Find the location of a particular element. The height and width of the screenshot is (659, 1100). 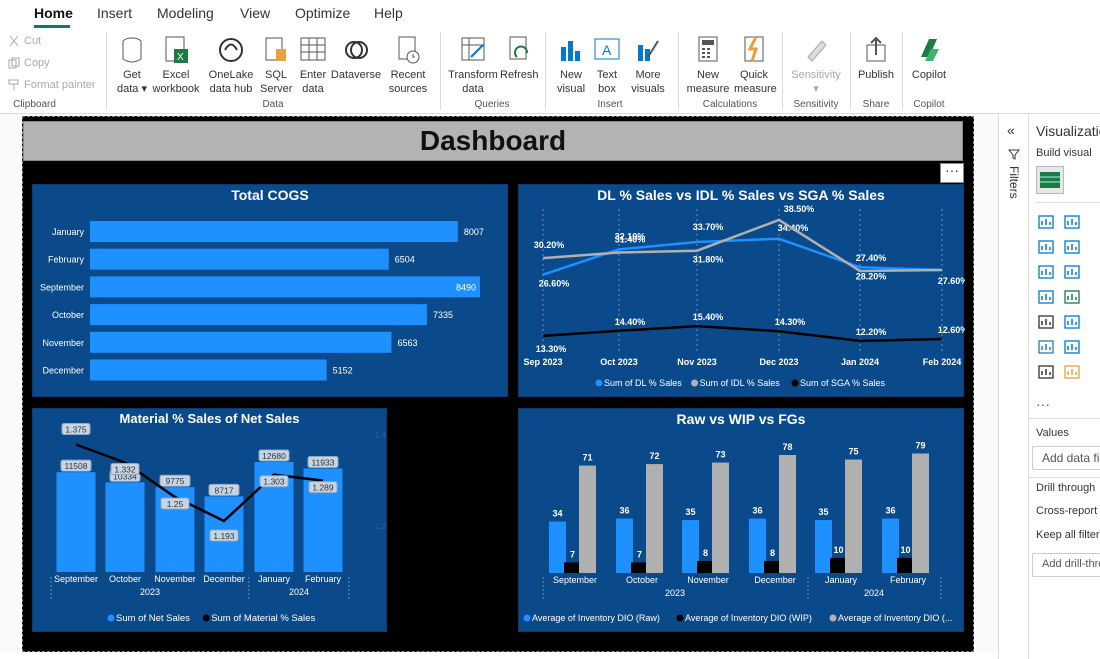

data-label: 1.25 is located at coordinates (175, 504).